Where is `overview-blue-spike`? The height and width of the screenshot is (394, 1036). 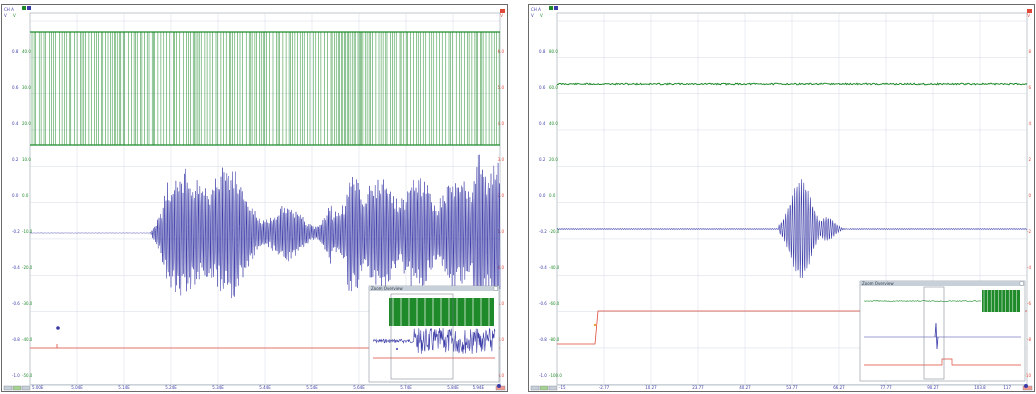 overview-blue-spike is located at coordinates (936, 336).